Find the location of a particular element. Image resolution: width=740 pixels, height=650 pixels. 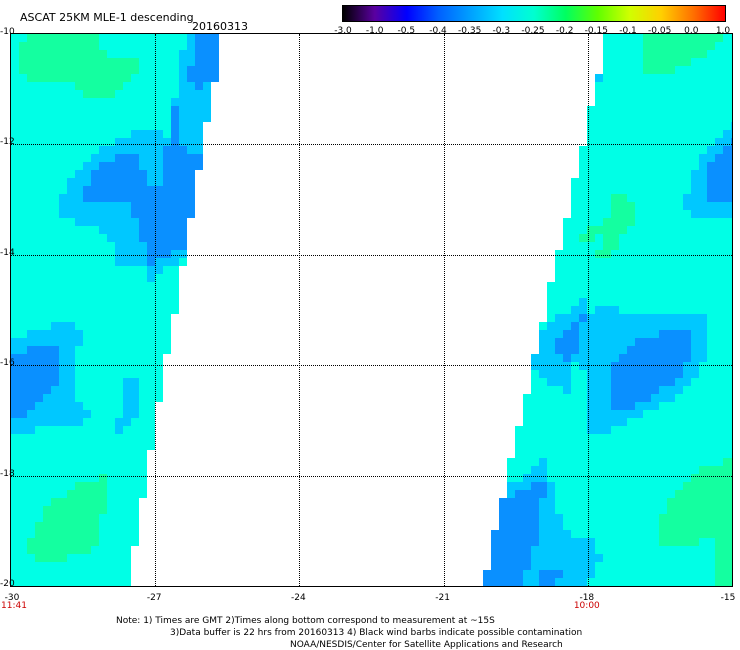

colorbar-label: -0.5 is located at coordinates (406, 31).